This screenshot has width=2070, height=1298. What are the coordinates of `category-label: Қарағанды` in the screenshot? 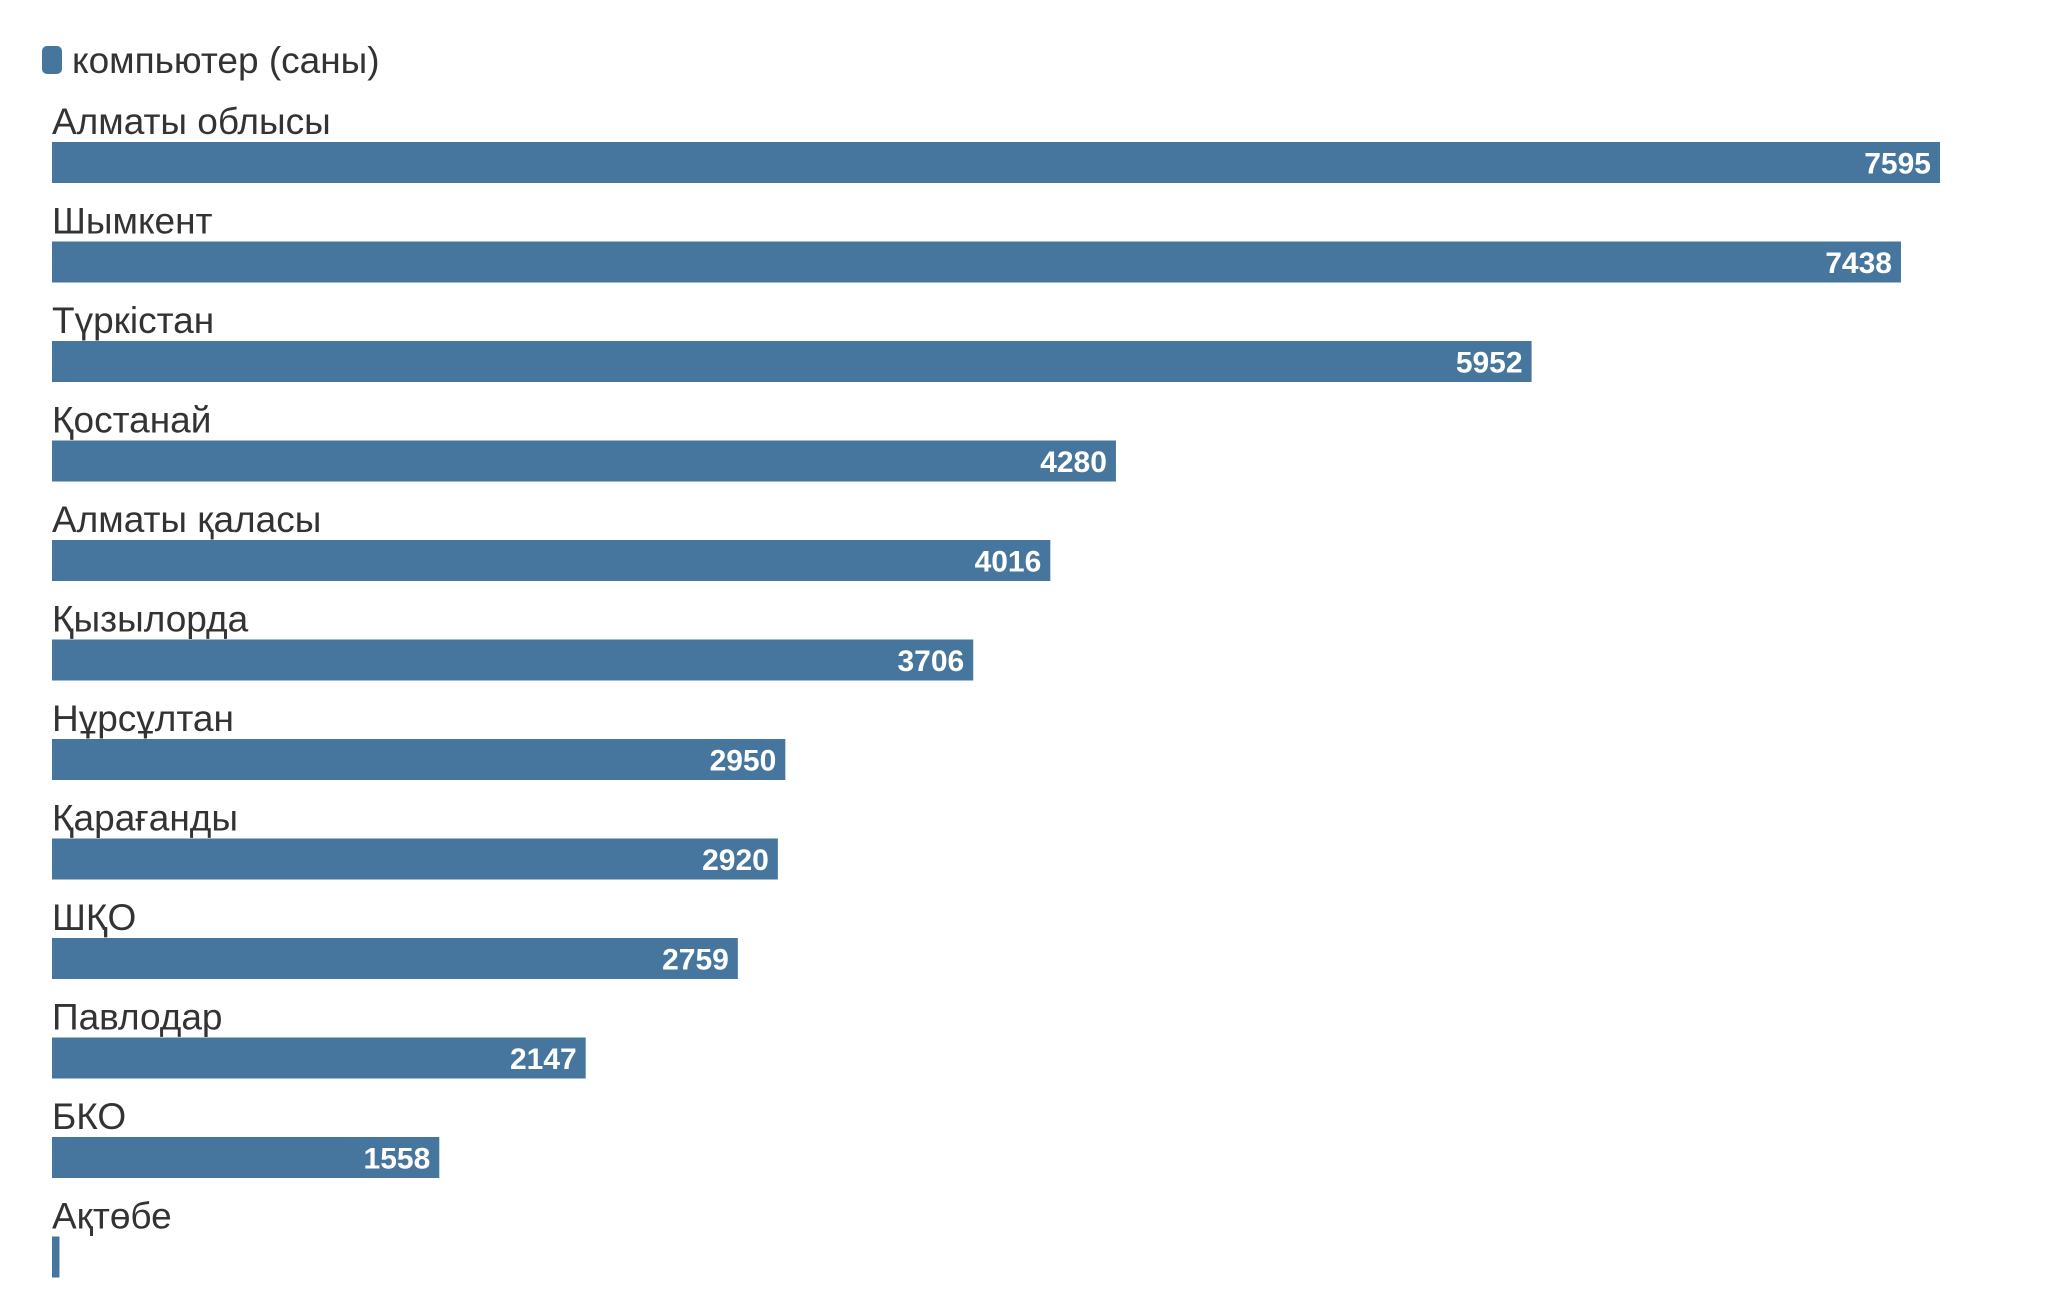 It's located at (145, 818).